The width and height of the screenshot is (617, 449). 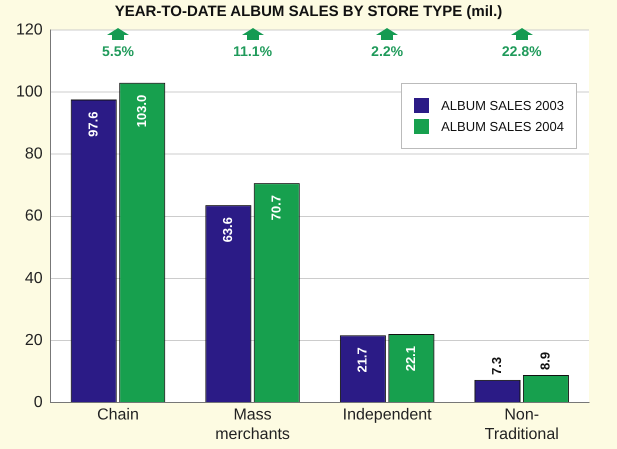 I want to click on y-tick-label: 0, so click(x=38, y=403).